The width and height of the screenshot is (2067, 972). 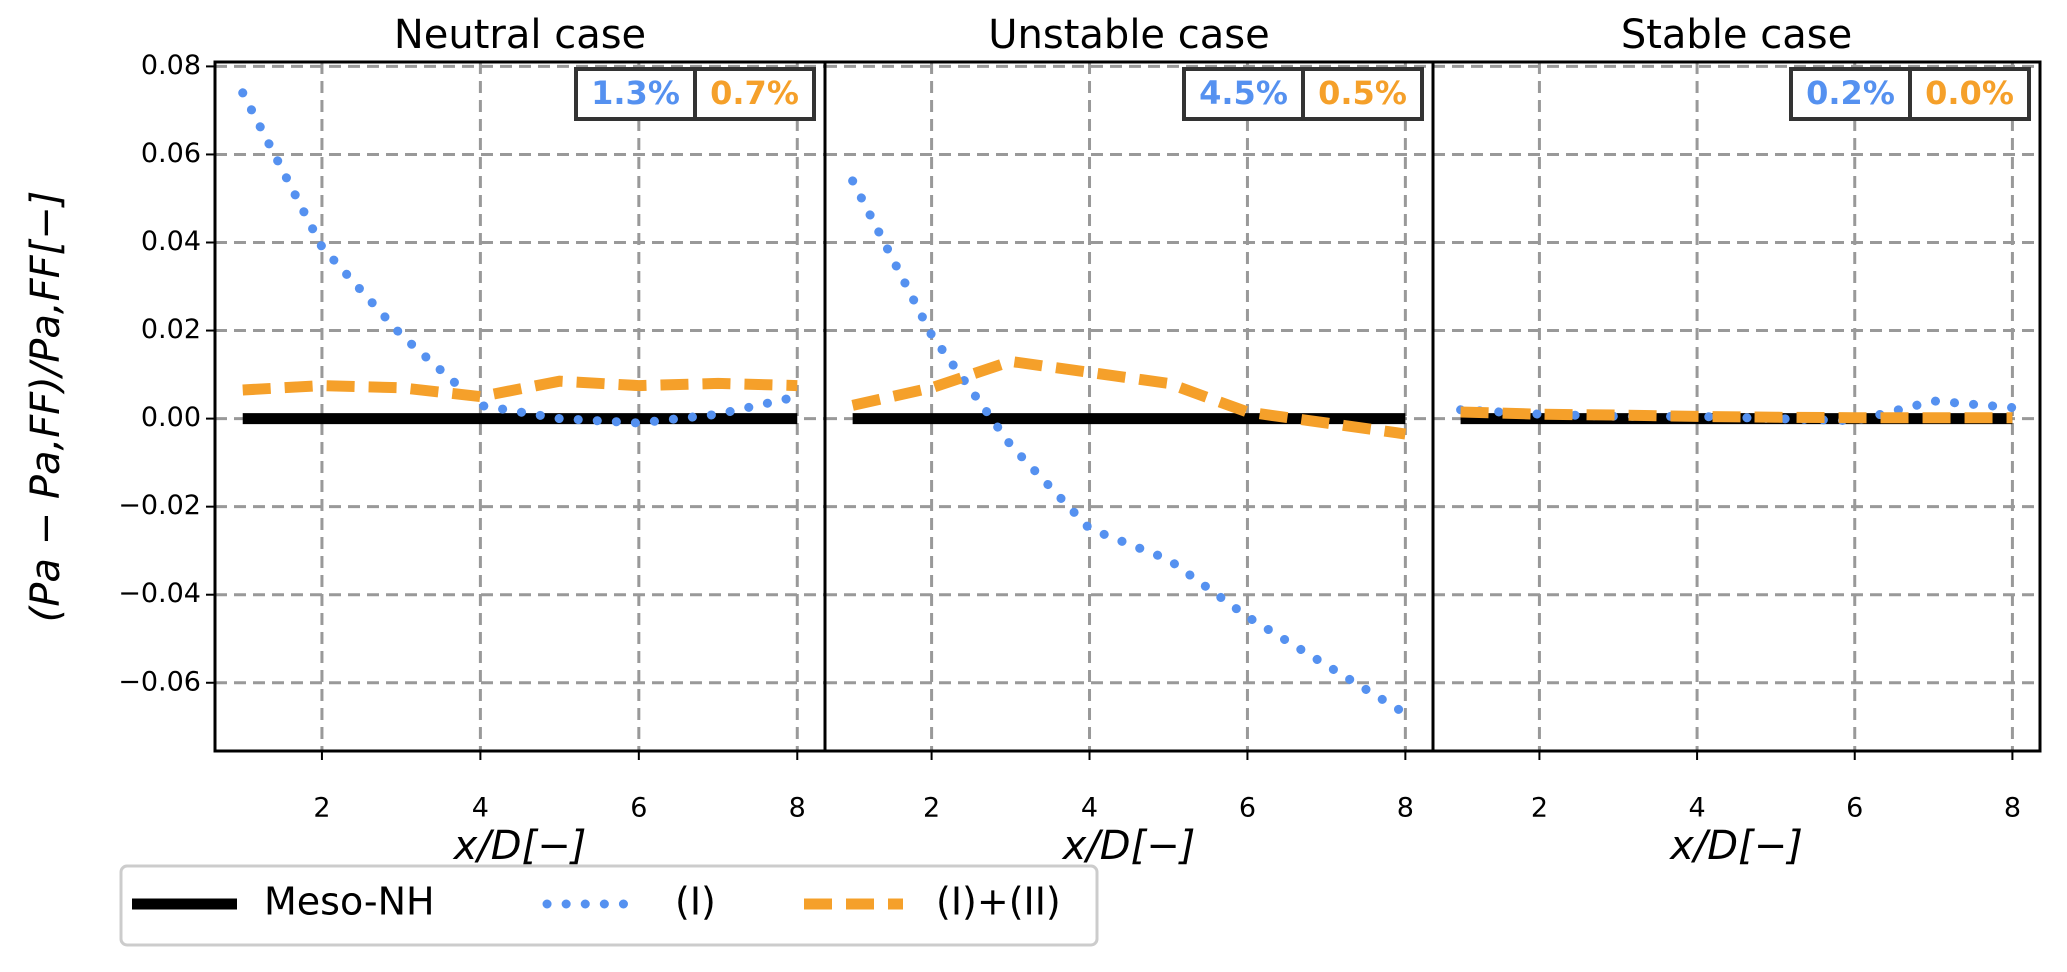 What do you see at coordinates (695, 902) in the screenshot?
I see `legend-label: (I)` at bounding box center [695, 902].